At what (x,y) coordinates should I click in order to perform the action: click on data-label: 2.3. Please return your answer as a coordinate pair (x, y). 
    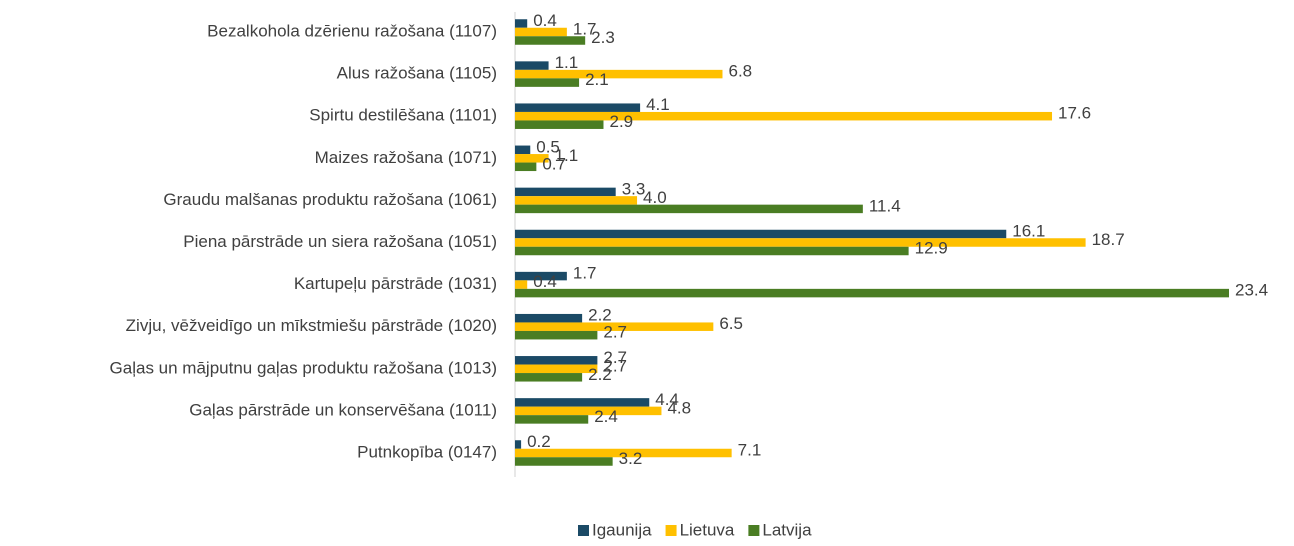
    Looking at the image, I should click on (603, 37).